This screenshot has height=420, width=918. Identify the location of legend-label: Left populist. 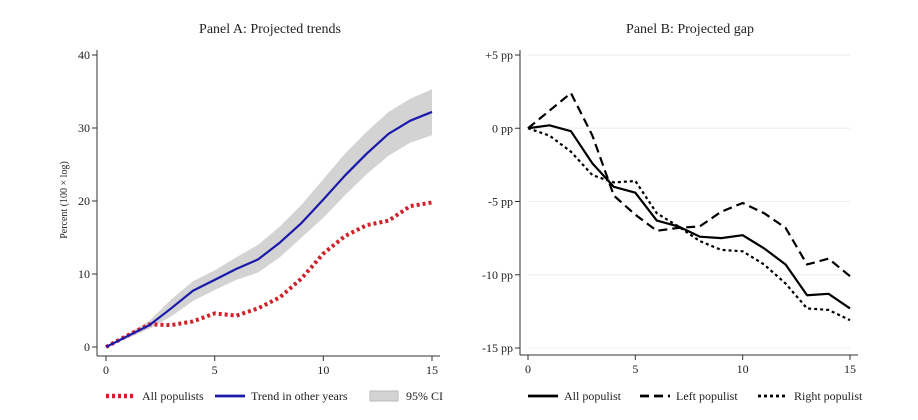
(707, 396).